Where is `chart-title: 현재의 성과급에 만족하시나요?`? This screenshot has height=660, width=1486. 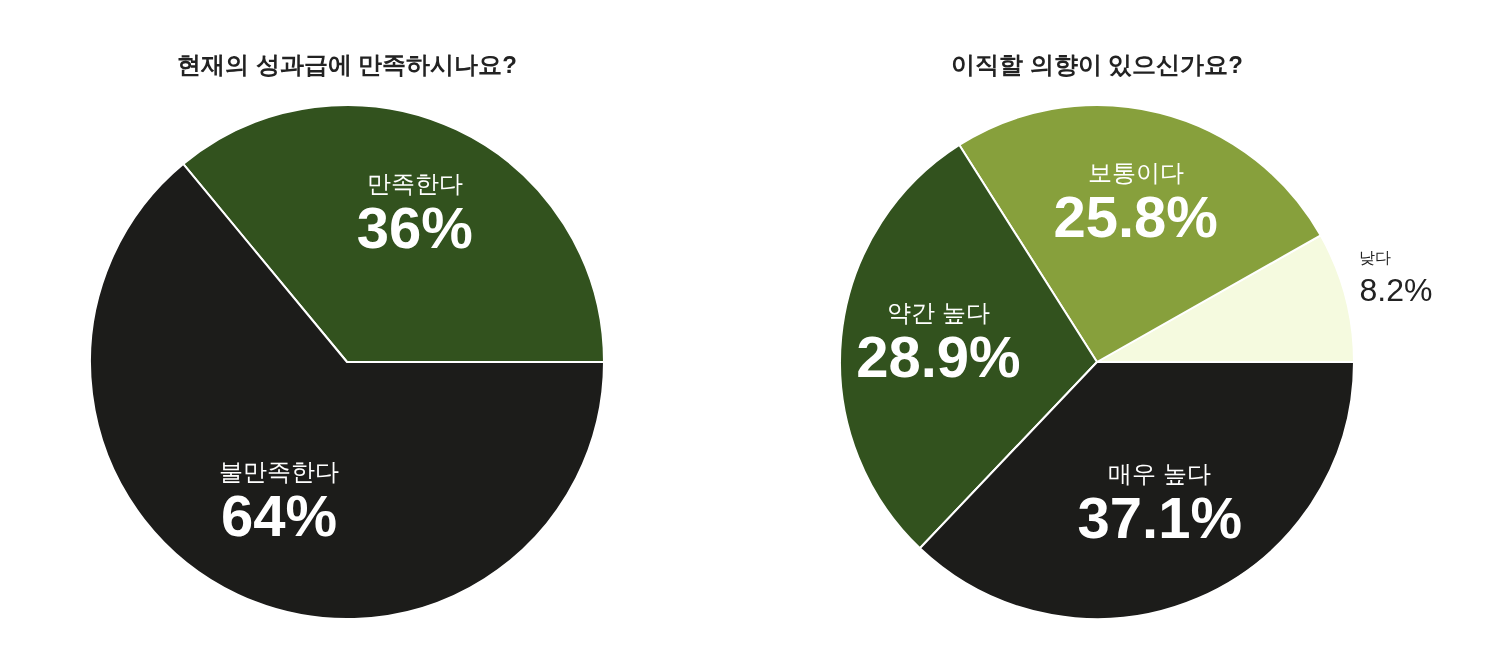
chart-title: 현재의 성과급에 만족하시나요? is located at coordinates (347, 64).